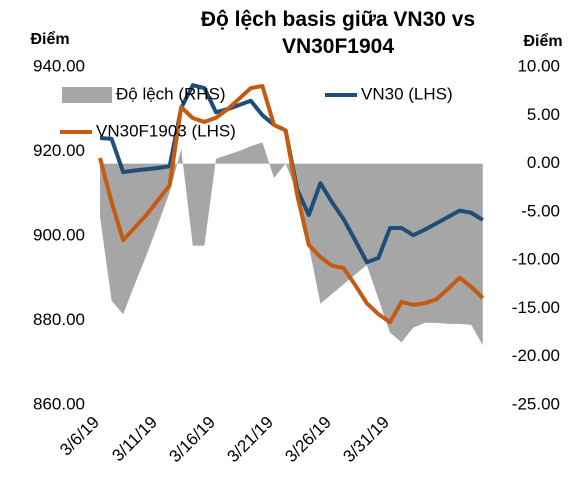 The height and width of the screenshot is (482, 581). Describe the element at coordinates (536, 259) in the screenshot. I see `y2-tick-label: -10.00` at that location.